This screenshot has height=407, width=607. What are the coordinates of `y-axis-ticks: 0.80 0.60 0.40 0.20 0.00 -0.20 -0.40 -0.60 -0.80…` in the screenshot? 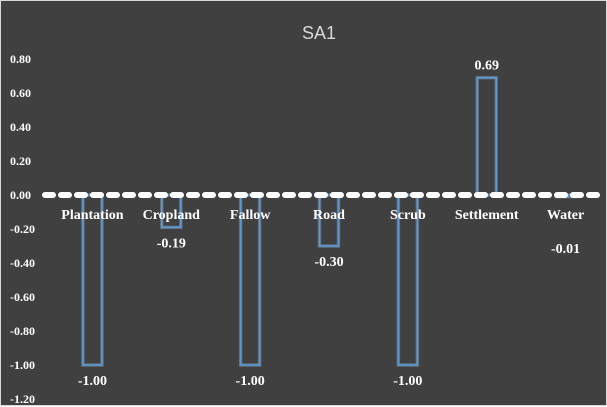 It's located at (22, 229).